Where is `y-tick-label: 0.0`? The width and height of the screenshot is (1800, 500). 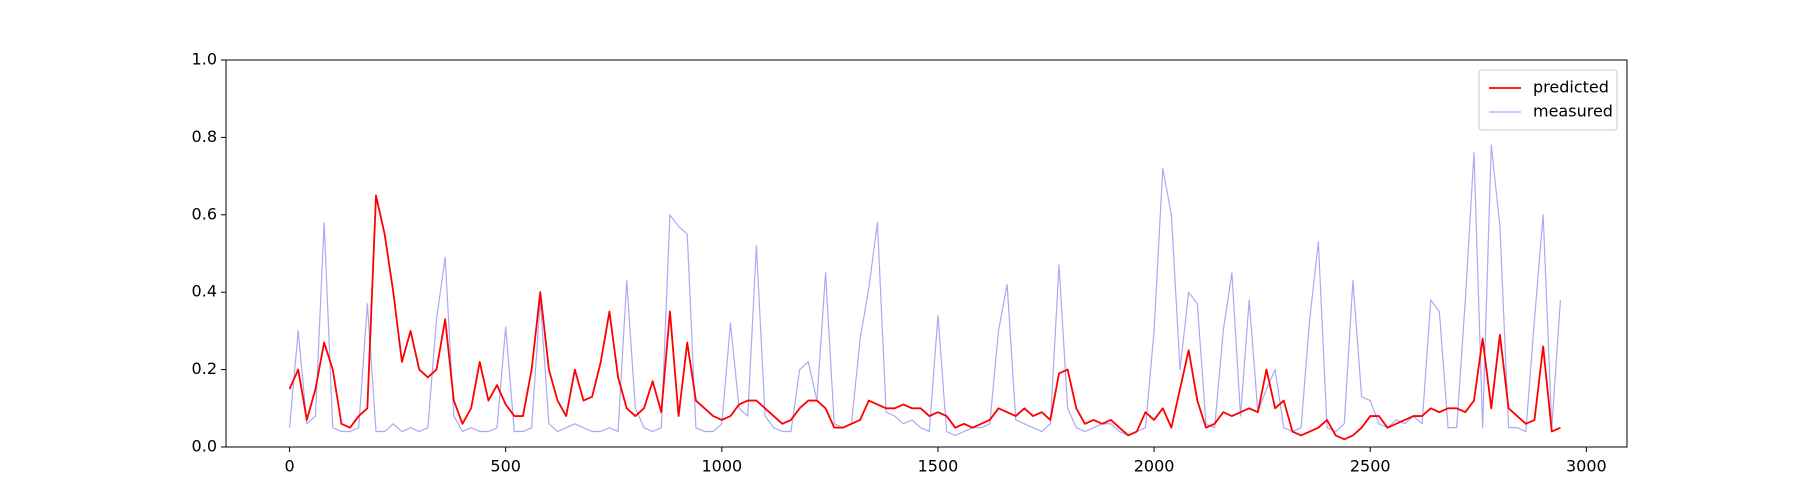 y-tick-label: 0.0 is located at coordinates (204, 446).